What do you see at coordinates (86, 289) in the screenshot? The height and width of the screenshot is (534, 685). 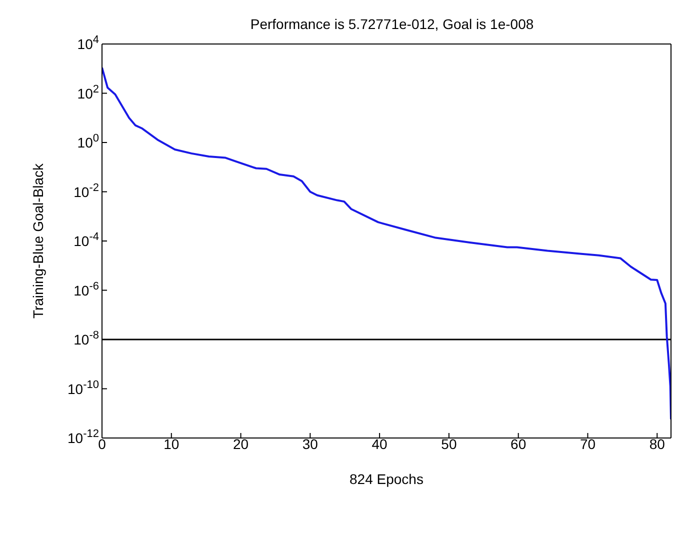 I see `y-tick-label: 10$^{-6}$` at bounding box center [86, 289].